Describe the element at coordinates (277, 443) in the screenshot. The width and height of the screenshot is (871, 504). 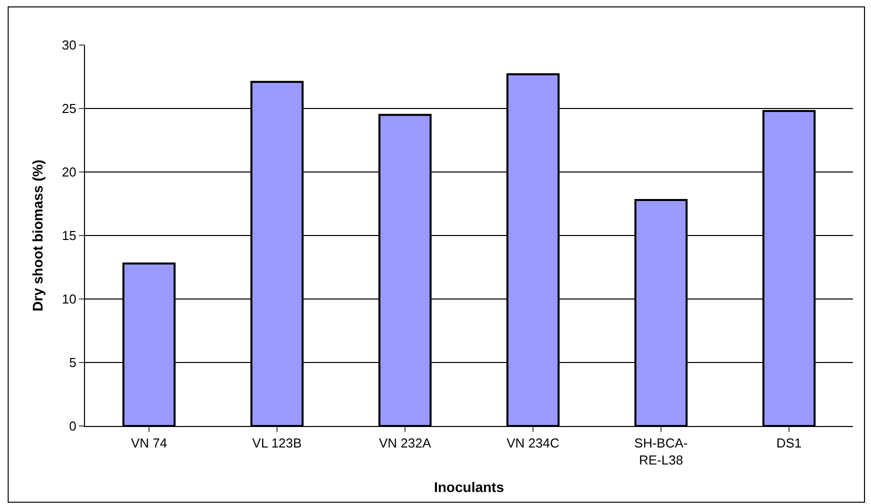
I see `x-tick-label: VL 123B` at that location.